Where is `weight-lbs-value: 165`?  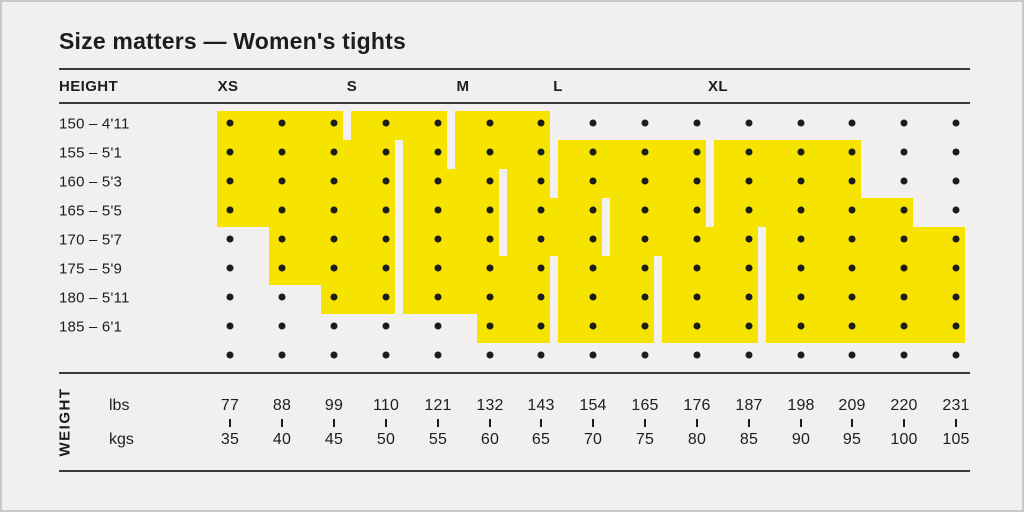
weight-lbs-value: 165 is located at coordinates (645, 405).